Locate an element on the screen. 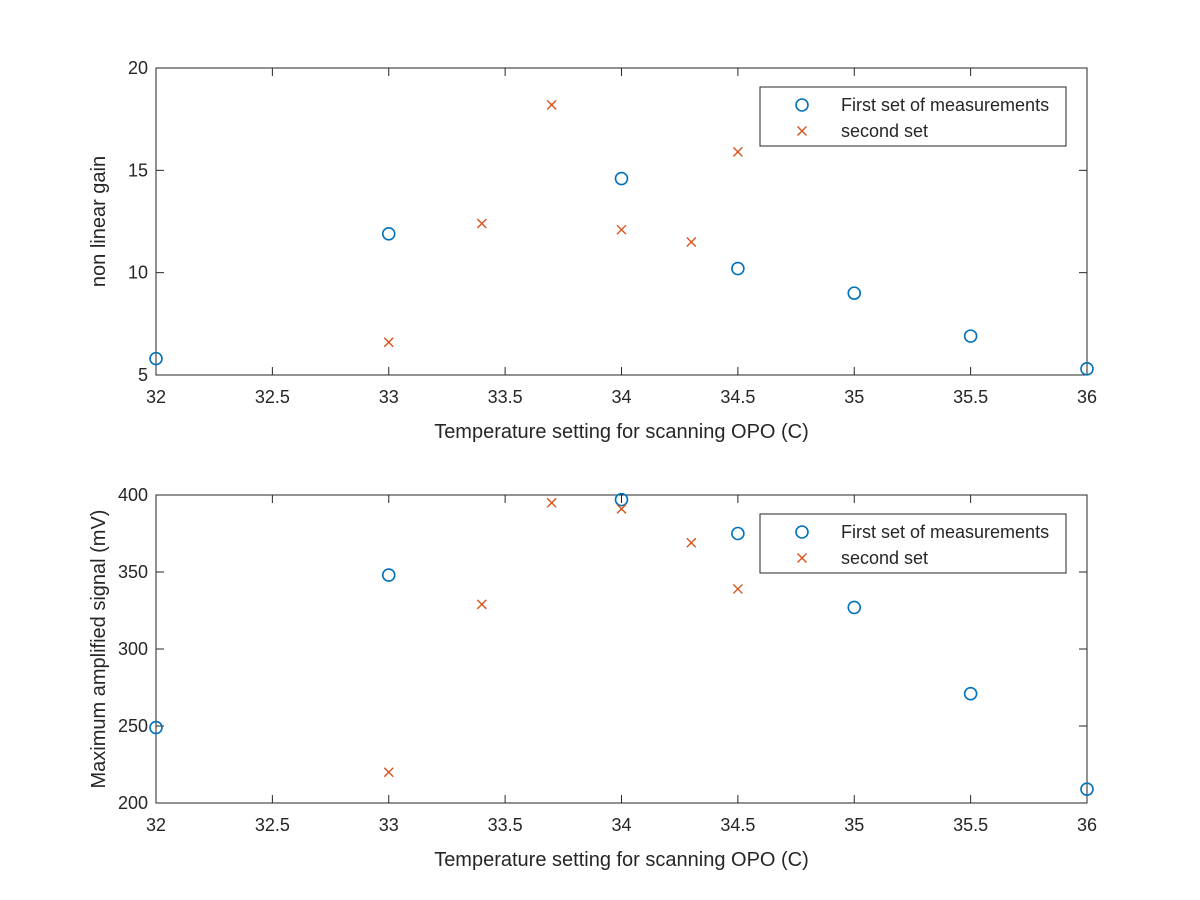  y-tick-label: 350 is located at coordinates (133, 572).